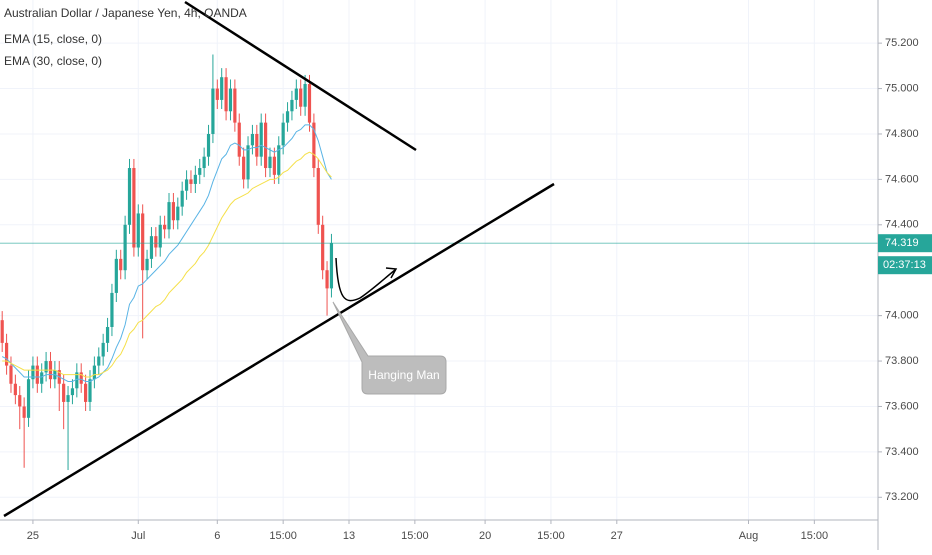 This screenshot has width=932, height=555. I want to click on last-price-label: 74.319, so click(902, 243).